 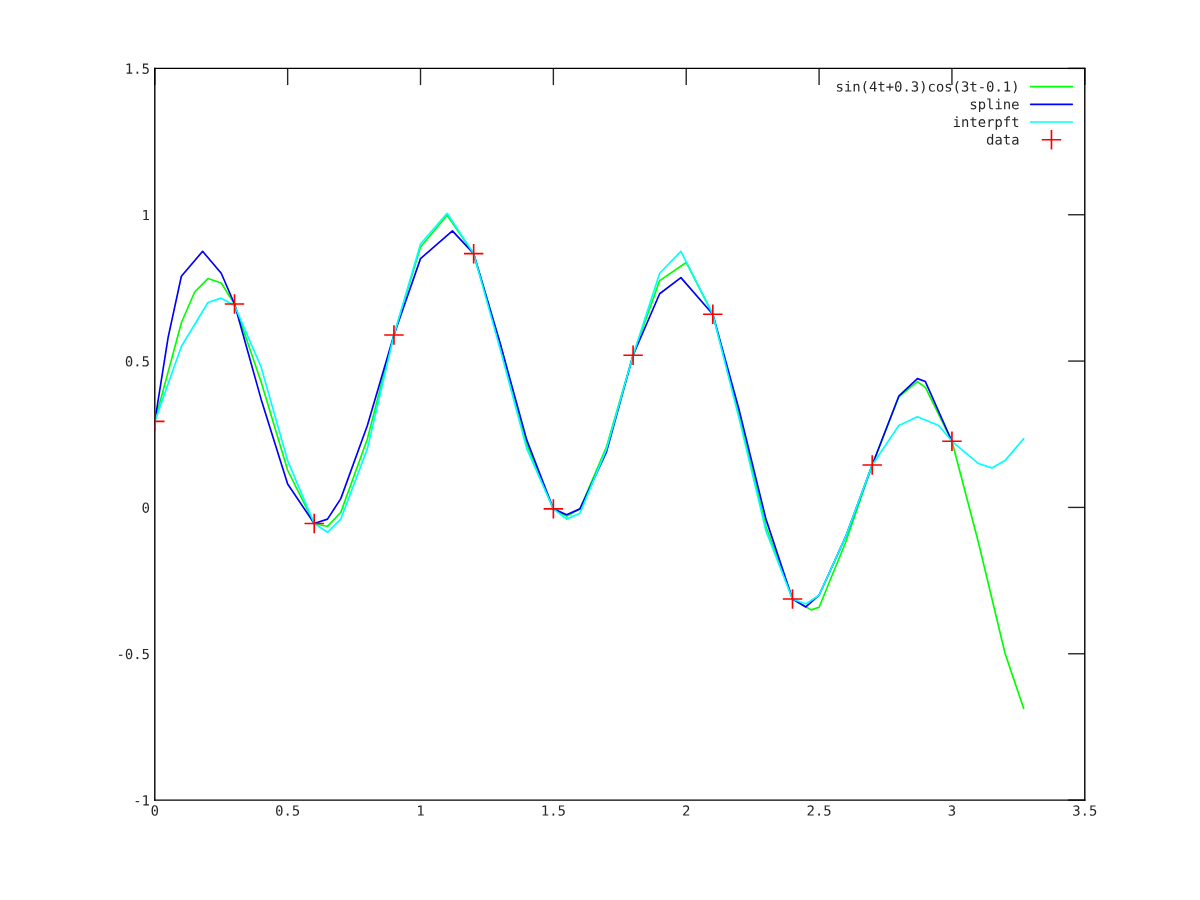 What do you see at coordinates (819, 810) in the screenshot?
I see `x-tick-label: 2.5` at bounding box center [819, 810].